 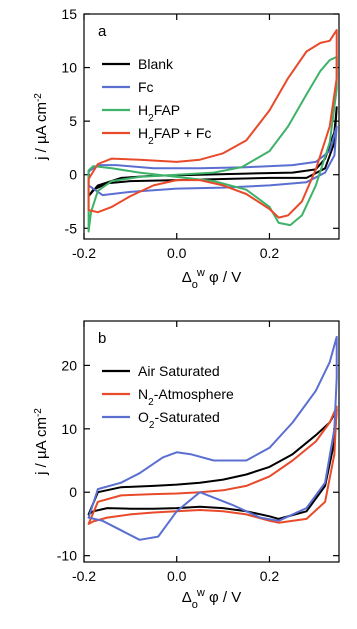 I want to click on legend-label: H2FAP, so click(x=159, y=113).